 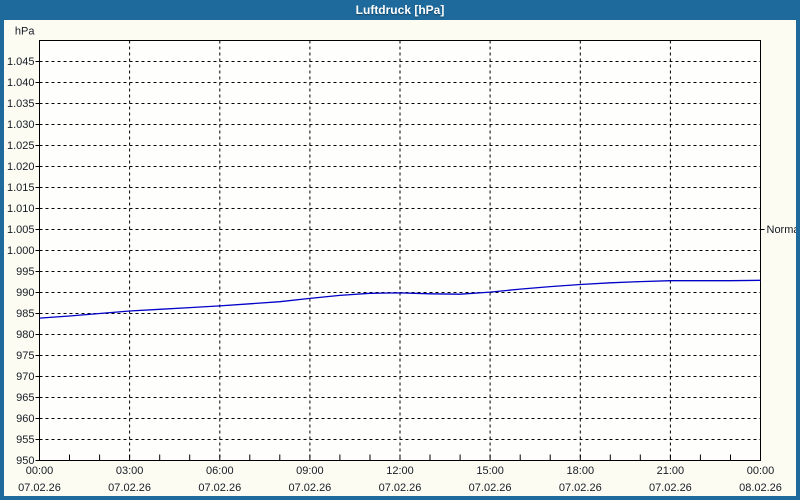 I want to click on x-time-label: 09:00, so click(x=310, y=471).